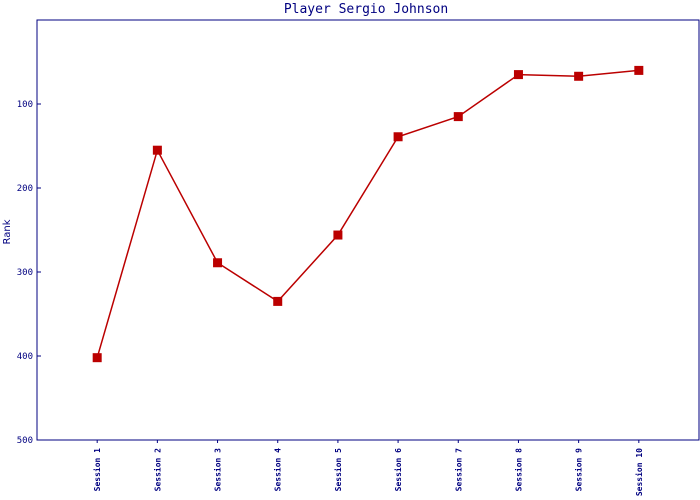  Describe the element at coordinates (458, 470) in the screenshot. I see `x-tick-label: Session 7` at that location.